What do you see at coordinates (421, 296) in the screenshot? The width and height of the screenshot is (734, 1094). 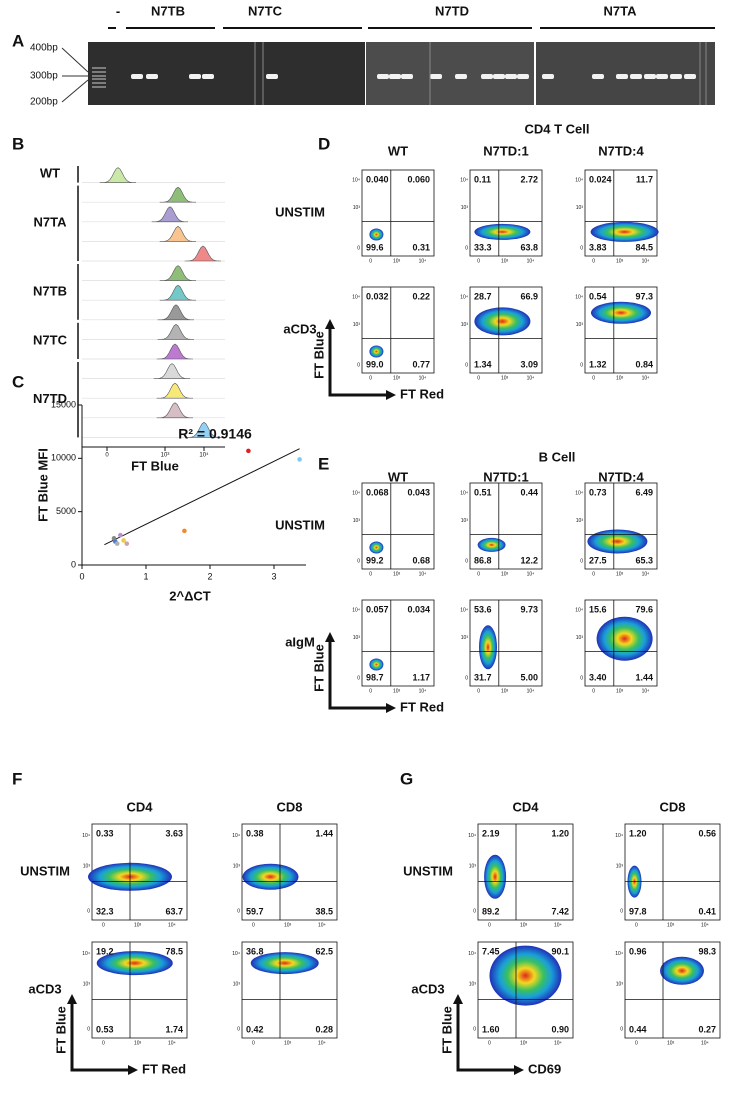 I see `quadrant-value: 0.22` at bounding box center [421, 296].